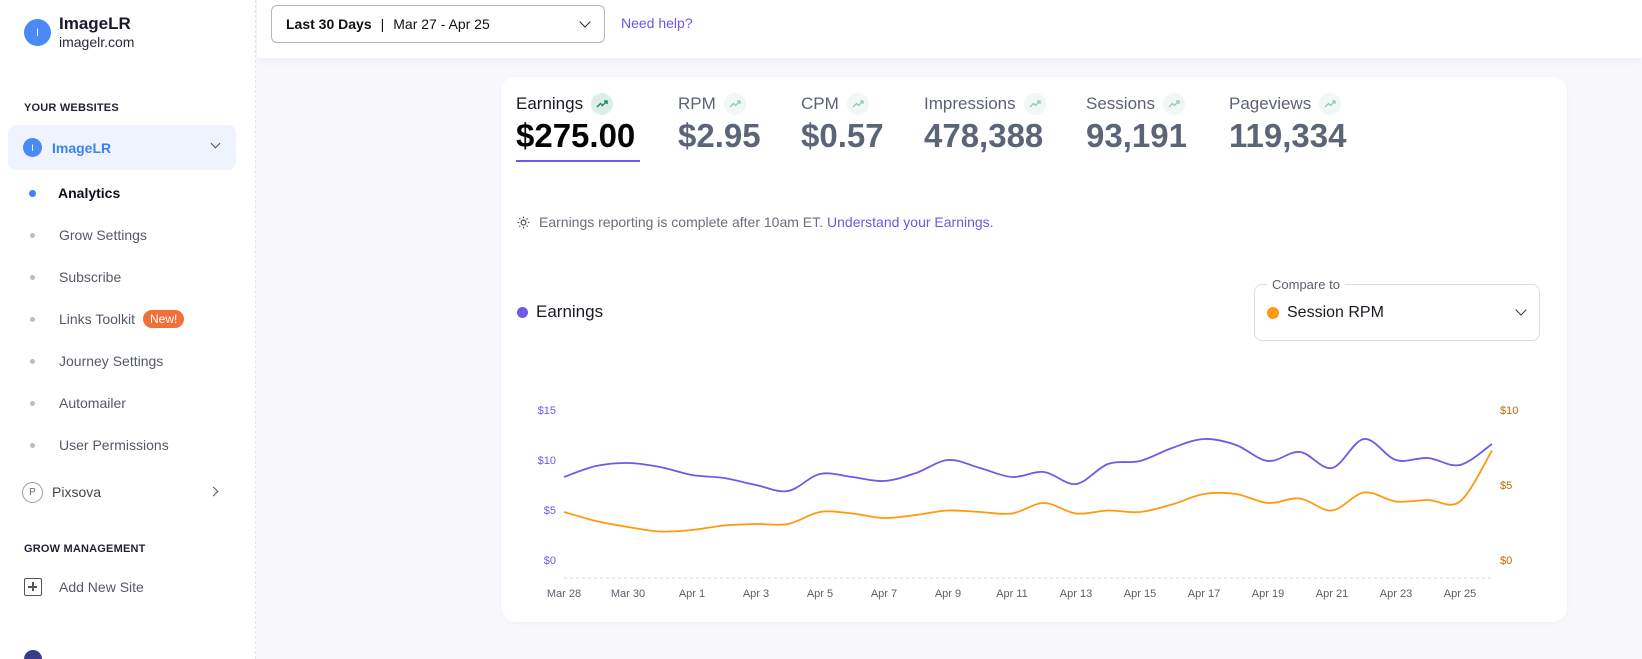 This screenshot has height=659, width=1642. Describe the element at coordinates (97, 319) in the screenshot. I see `sidebar-item-label: Links Toolkit` at that location.